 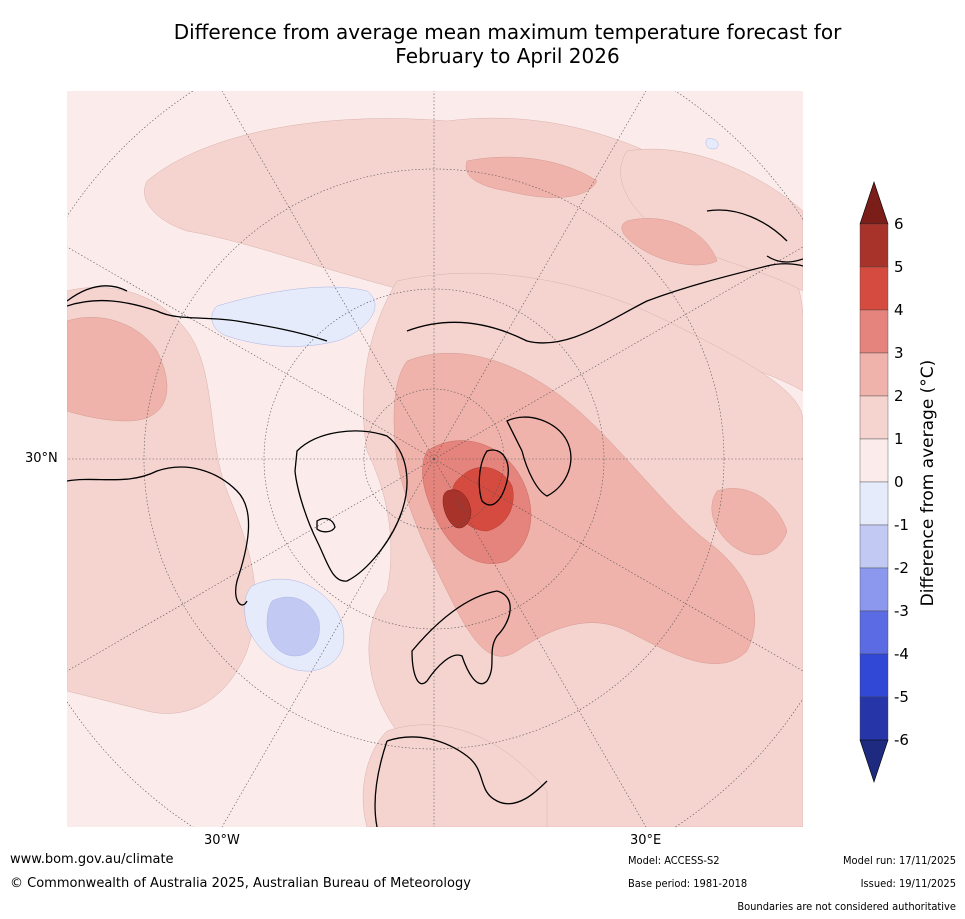 What do you see at coordinates (92, 859) in the screenshot?
I see `footer-url: www.bom.gov.au/climate` at bounding box center [92, 859].